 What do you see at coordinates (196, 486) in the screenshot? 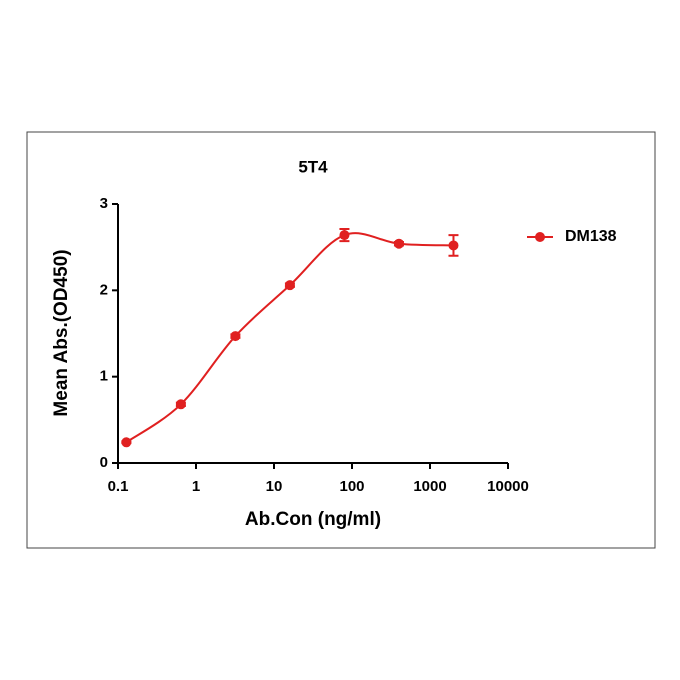
I see `x-tick-label: 1` at bounding box center [196, 486].